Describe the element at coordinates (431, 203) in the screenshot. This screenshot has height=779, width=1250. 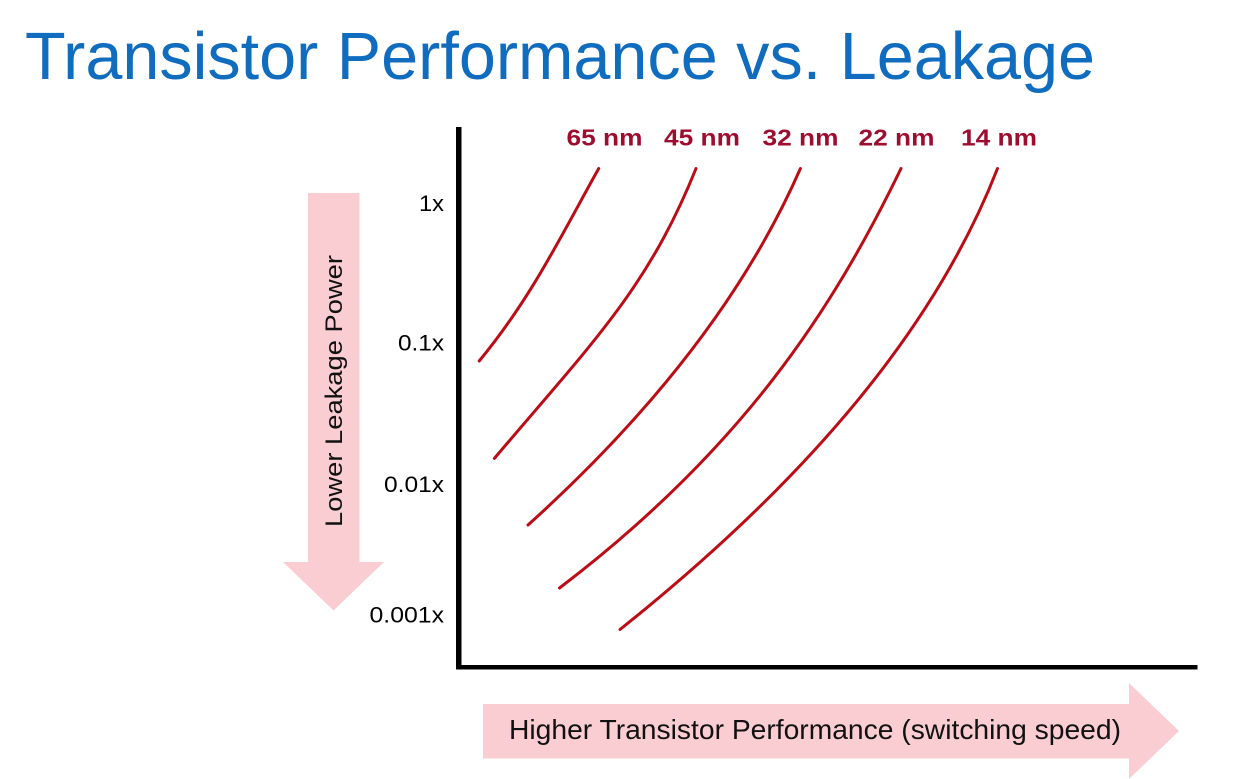
I see `svg-text: 1x` at that location.